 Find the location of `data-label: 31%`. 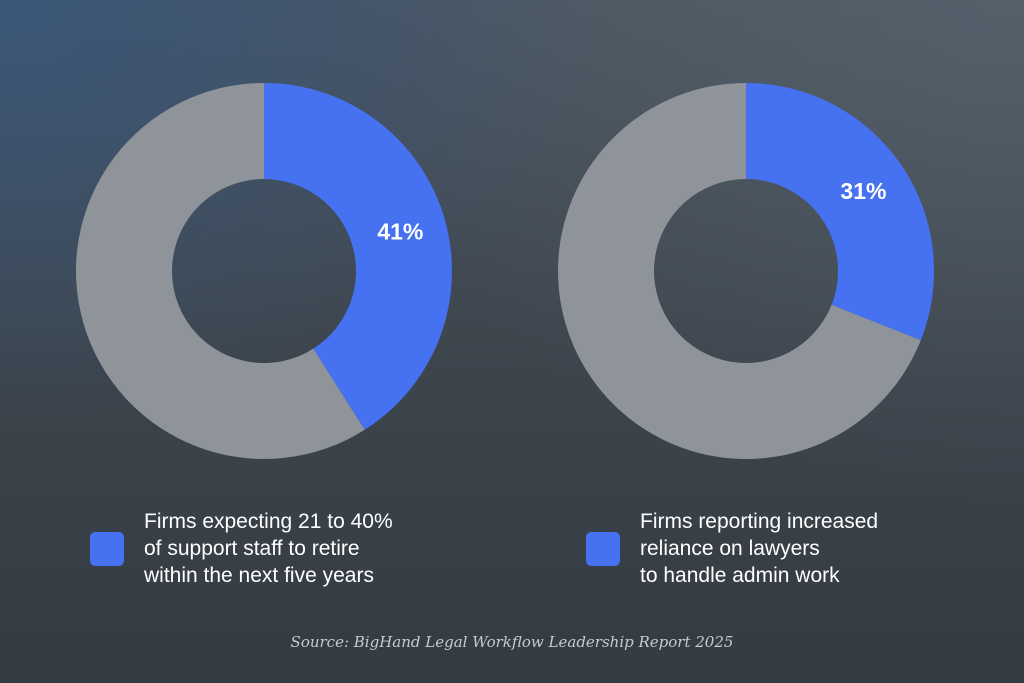

data-label: 31% is located at coordinates (863, 191).